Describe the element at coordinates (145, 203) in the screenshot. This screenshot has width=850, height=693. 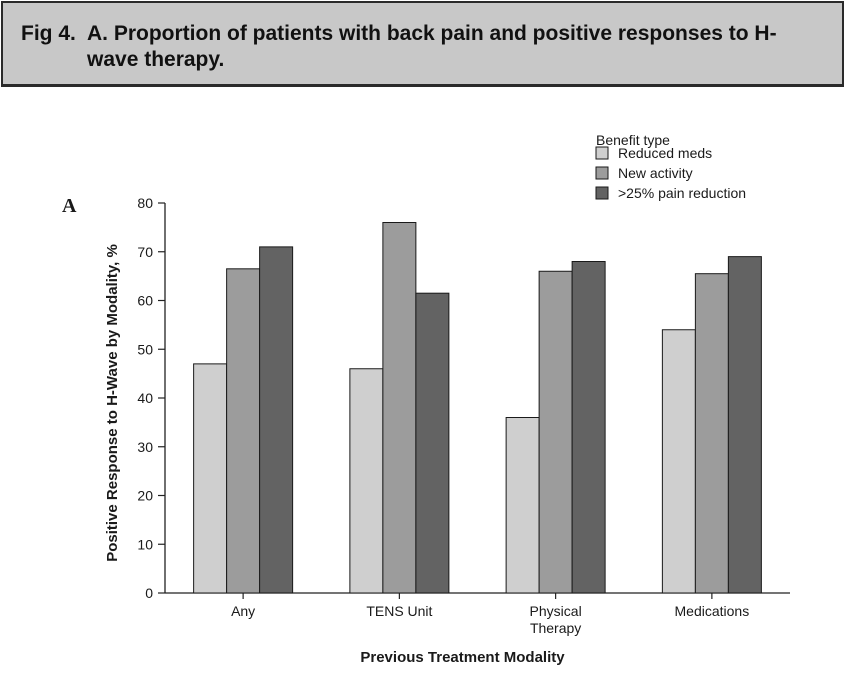
I see `y-tick-label: 80` at that location.